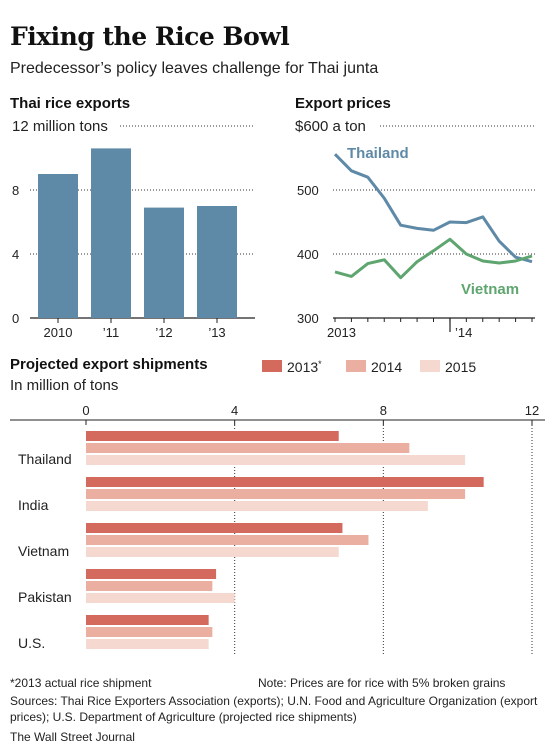  Describe the element at coordinates (64, 385) in the screenshot. I see `chart3-subtitle: In million of tons` at that location.